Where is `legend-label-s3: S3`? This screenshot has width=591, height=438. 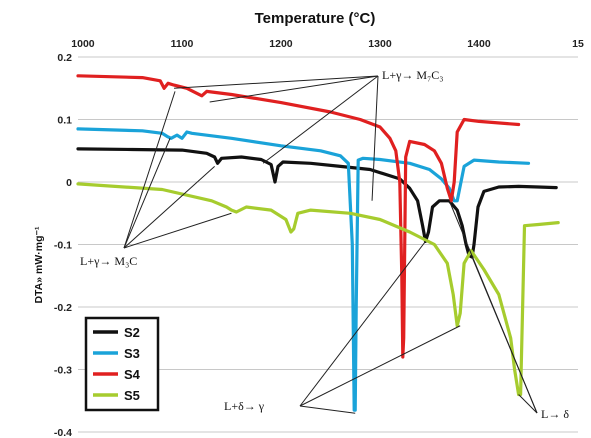
legend-label-s3: S3 is located at coordinates (132, 353).